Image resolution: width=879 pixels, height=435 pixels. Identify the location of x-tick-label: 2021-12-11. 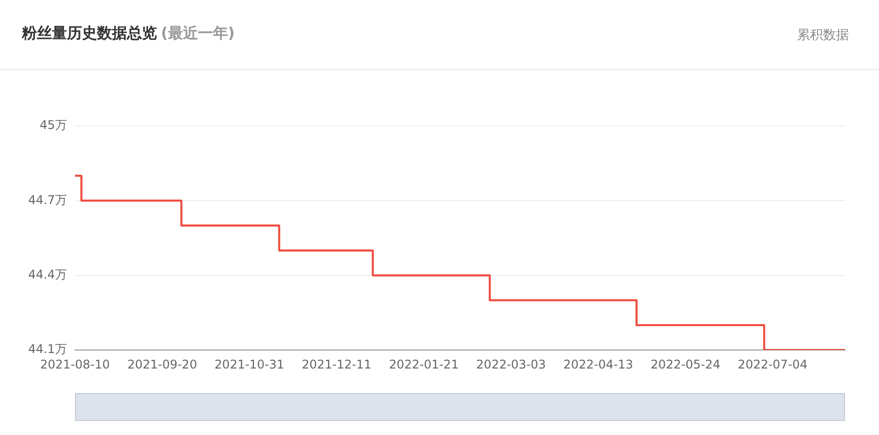
(337, 364).